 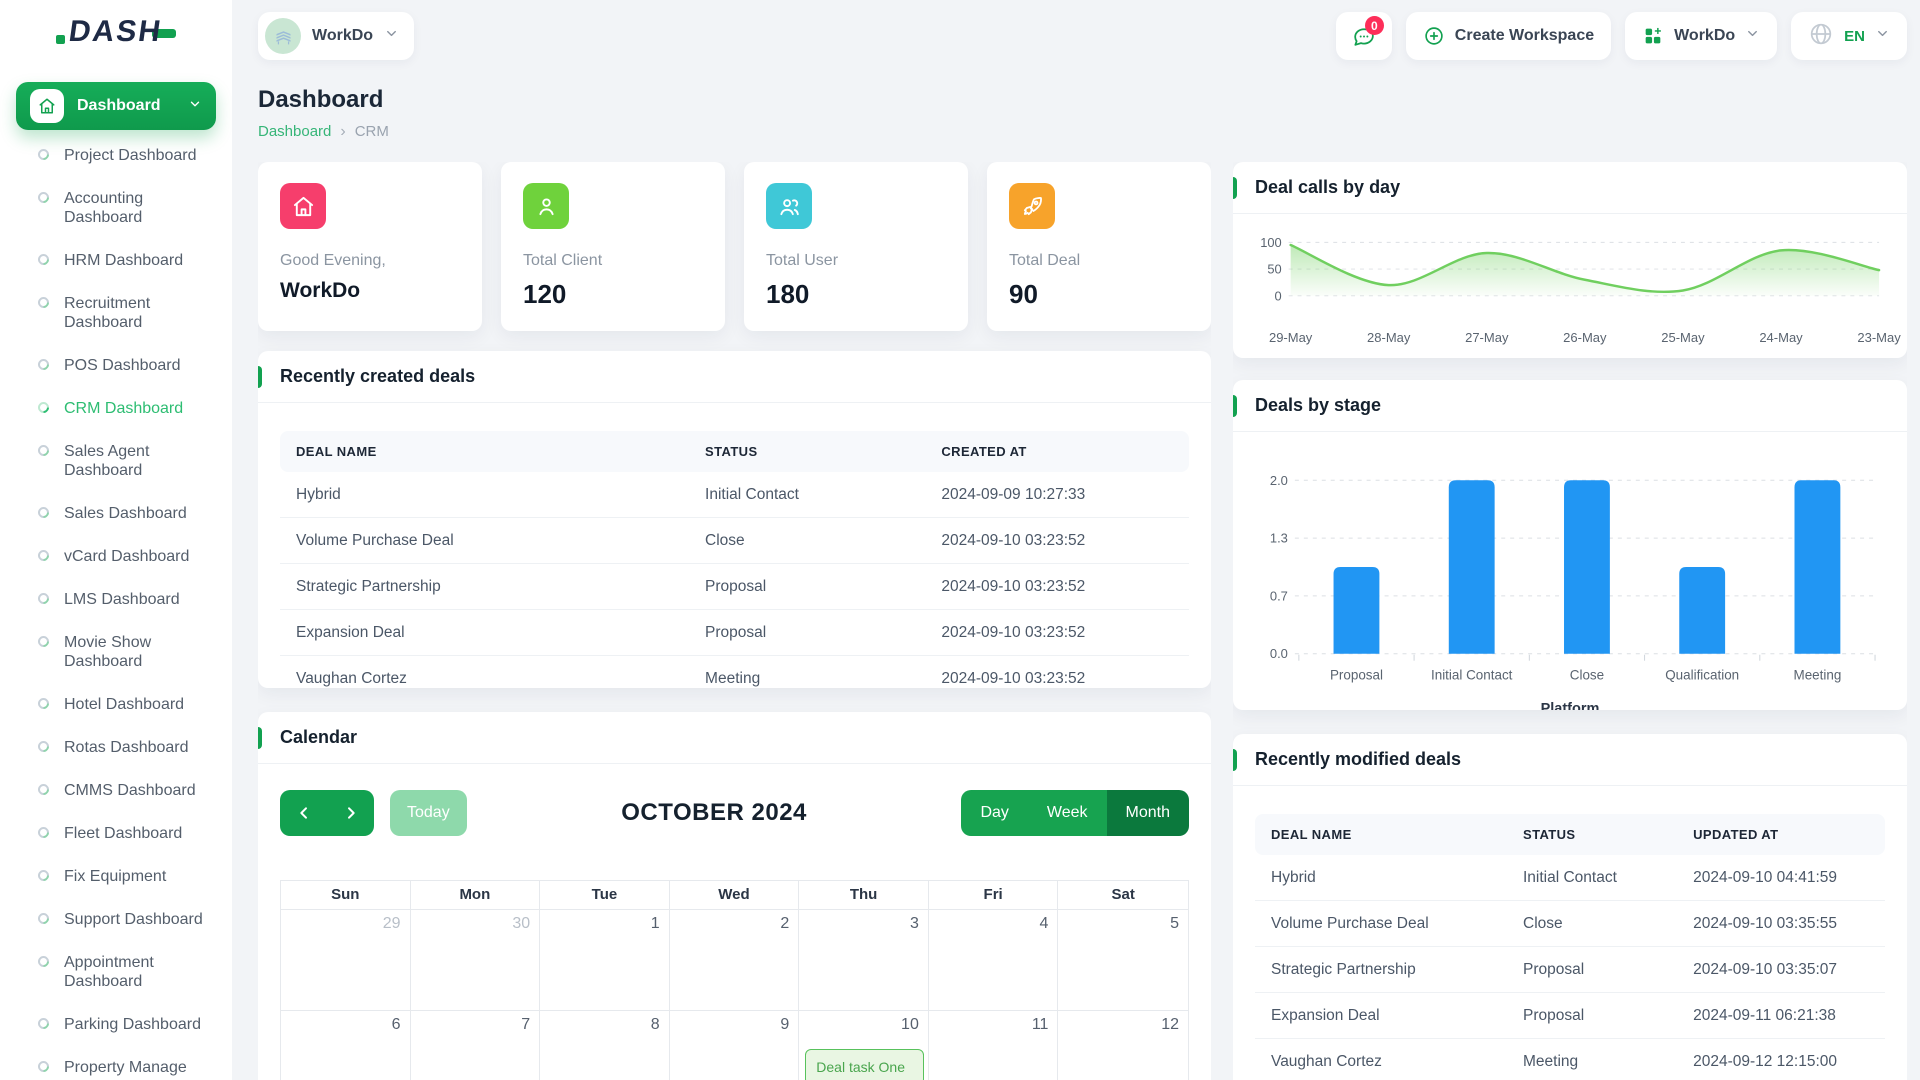 What do you see at coordinates (807, 671) in the screenshot?
I see `status-cell: Meeting` at bounding box center [807, 671].